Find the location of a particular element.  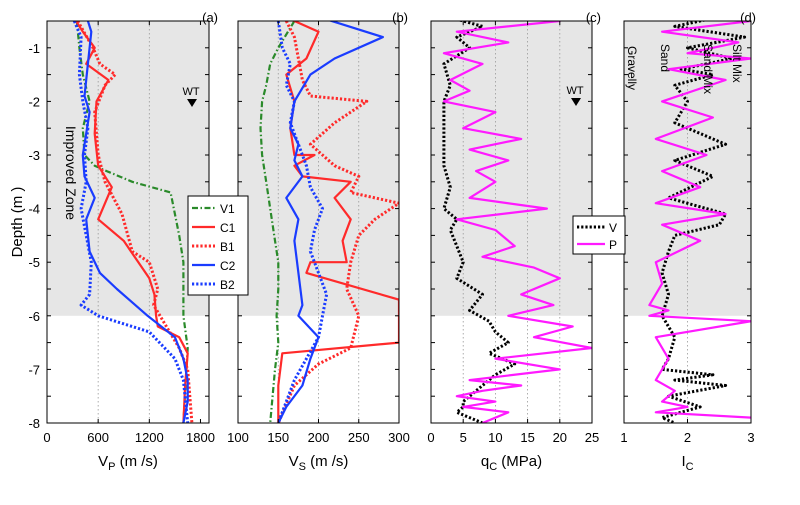

legend-label-c1: C1 is located at coordinates (228, 228).